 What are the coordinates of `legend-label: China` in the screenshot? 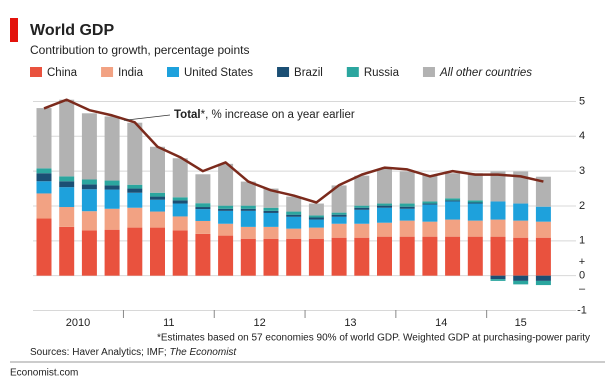 It's located at (62, 73).